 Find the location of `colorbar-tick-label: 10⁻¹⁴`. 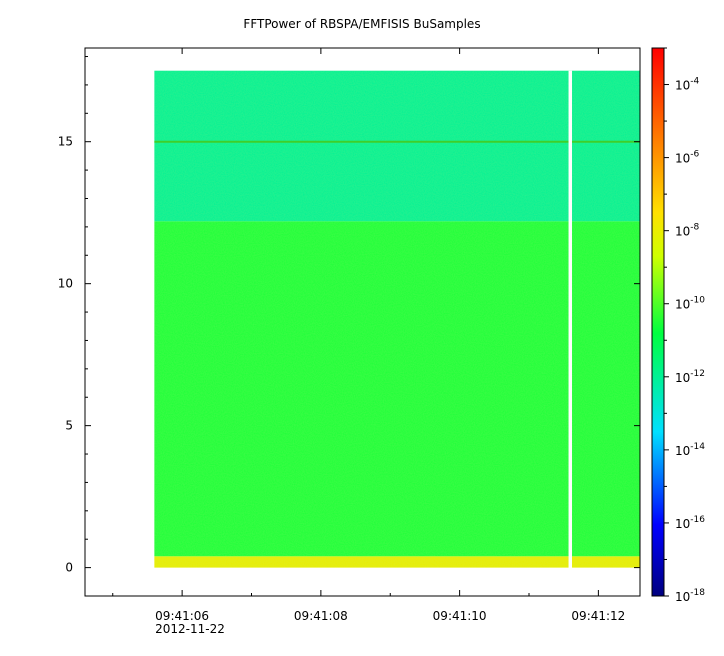

colorbar-tick-label: 10⁻¹⁴ is located at coordinates (690, 450).